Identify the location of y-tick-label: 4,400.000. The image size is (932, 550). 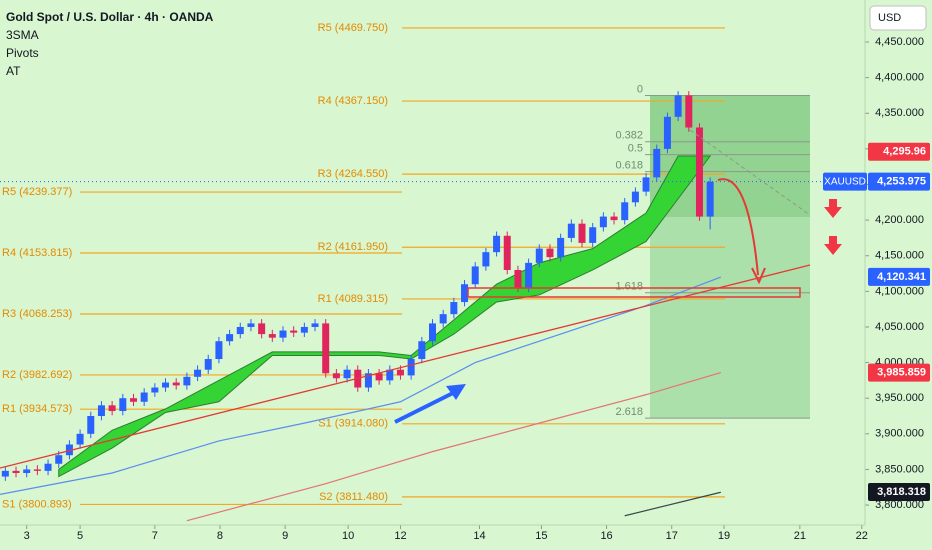
(899, 78).